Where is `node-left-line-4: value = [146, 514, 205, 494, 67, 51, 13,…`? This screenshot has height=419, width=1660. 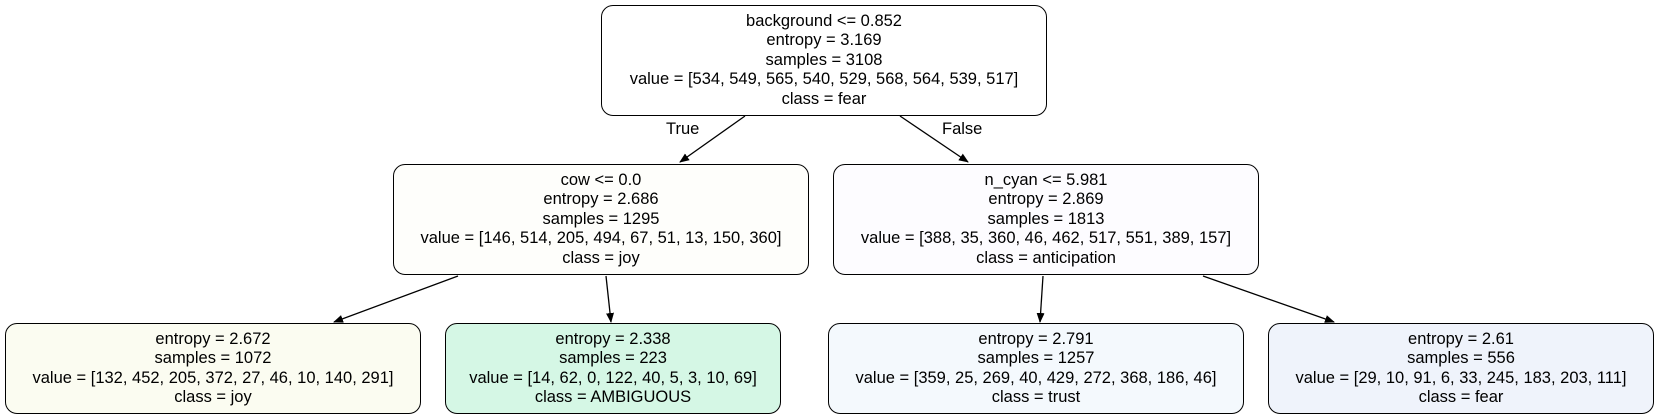 node-left-line-4: value = [146, 514, 205, 494, 67, 51, 13,… is located at coordinates (601, 238).